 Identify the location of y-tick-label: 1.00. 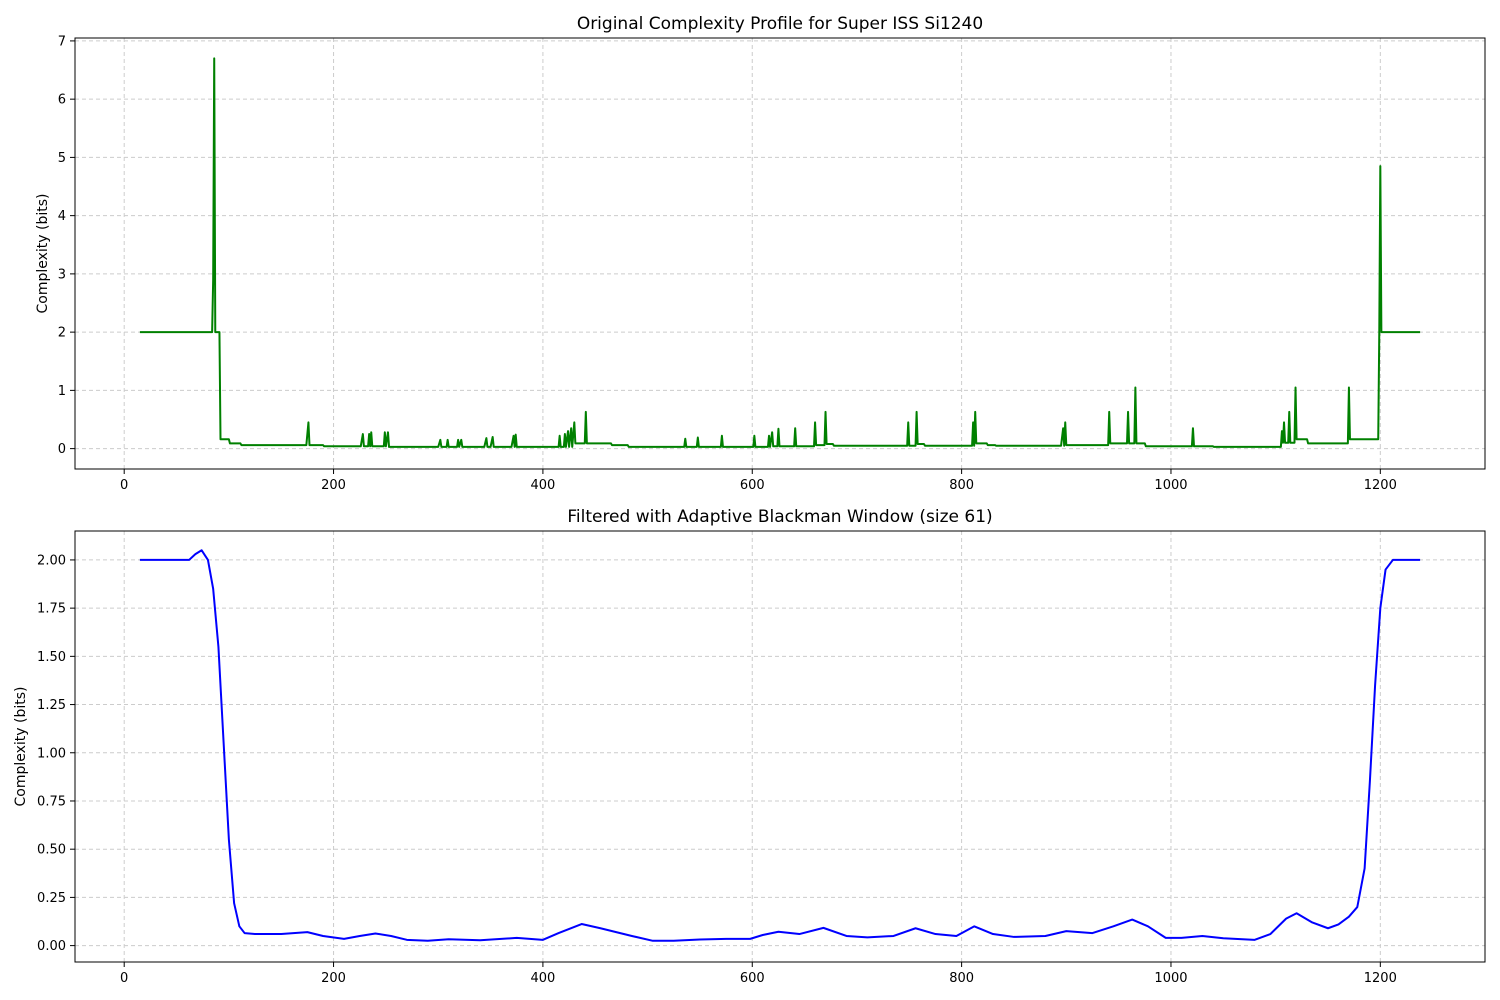
(51, 753).